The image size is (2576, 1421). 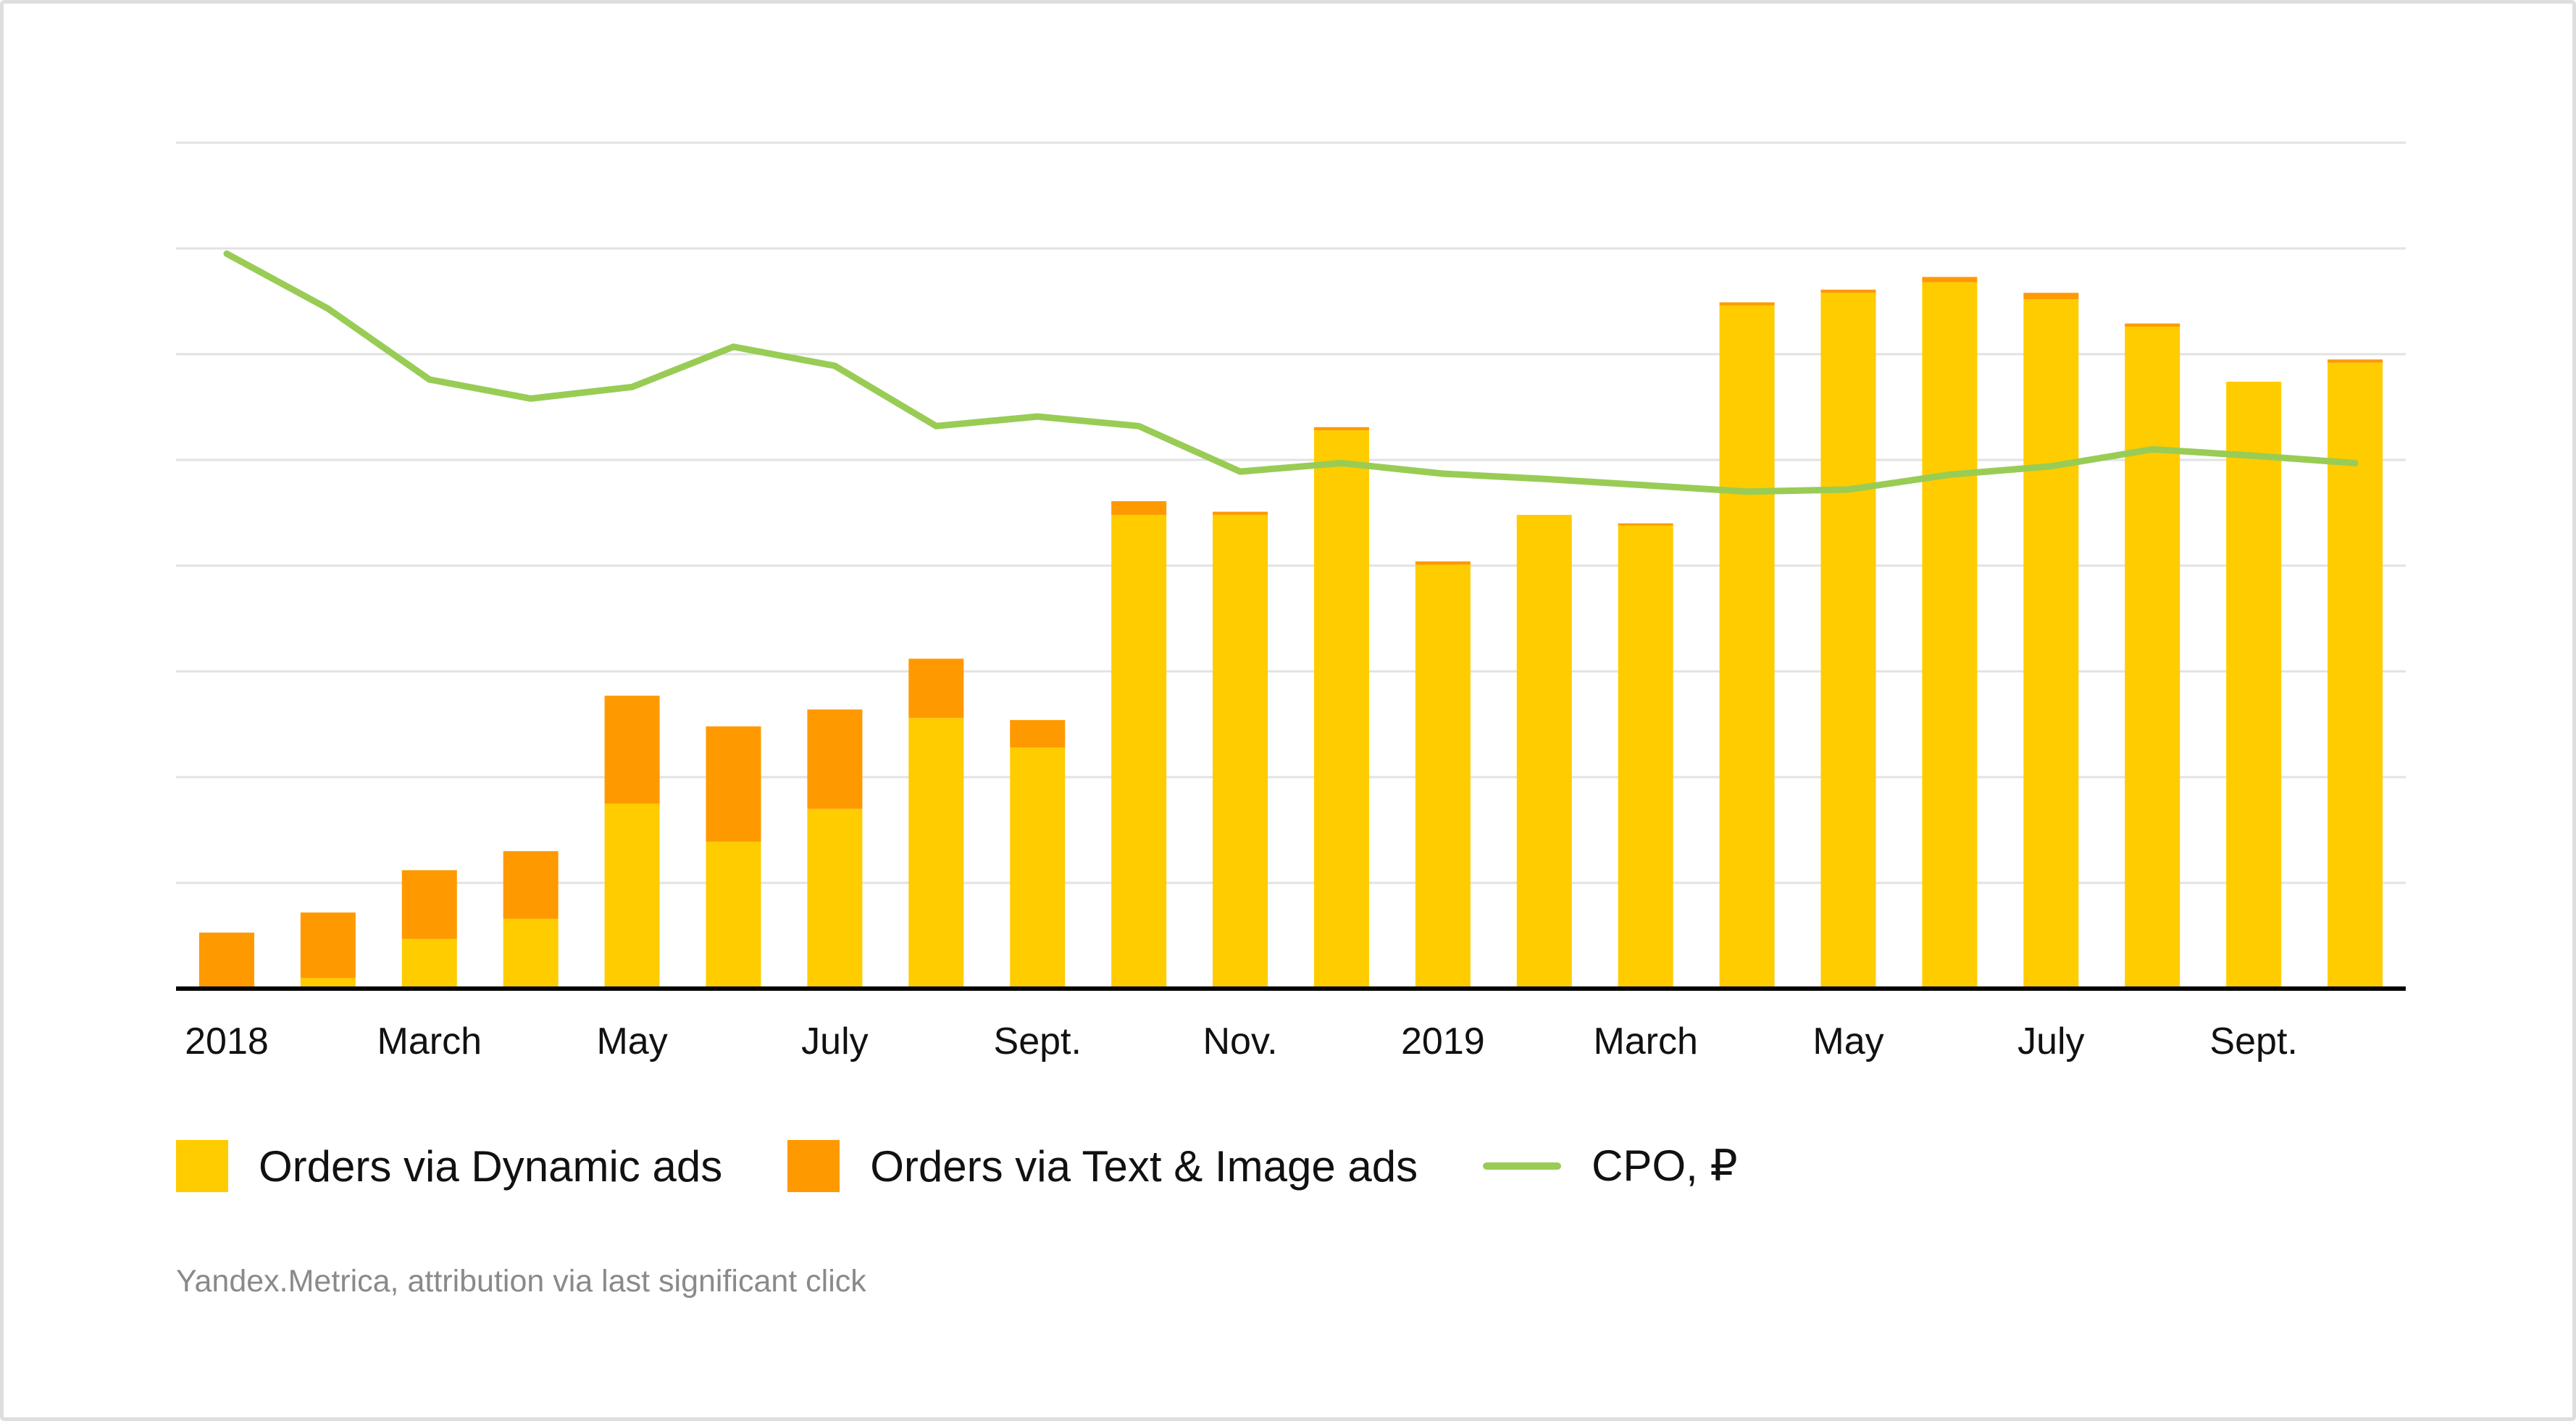 I want to click on cpo-line-layer, so click(x=1291, y=372).